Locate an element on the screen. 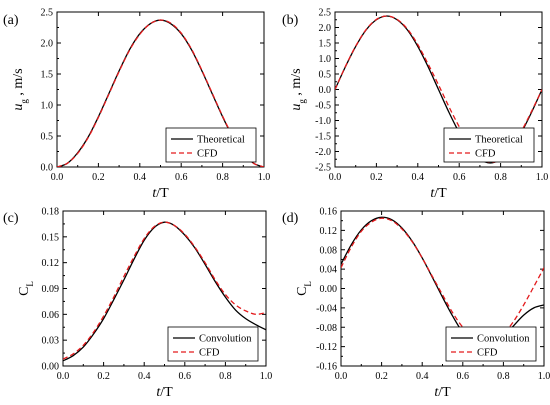 This screenshot has height=405, width=550. panel-label: (b) is located at coordinates (290, 20).